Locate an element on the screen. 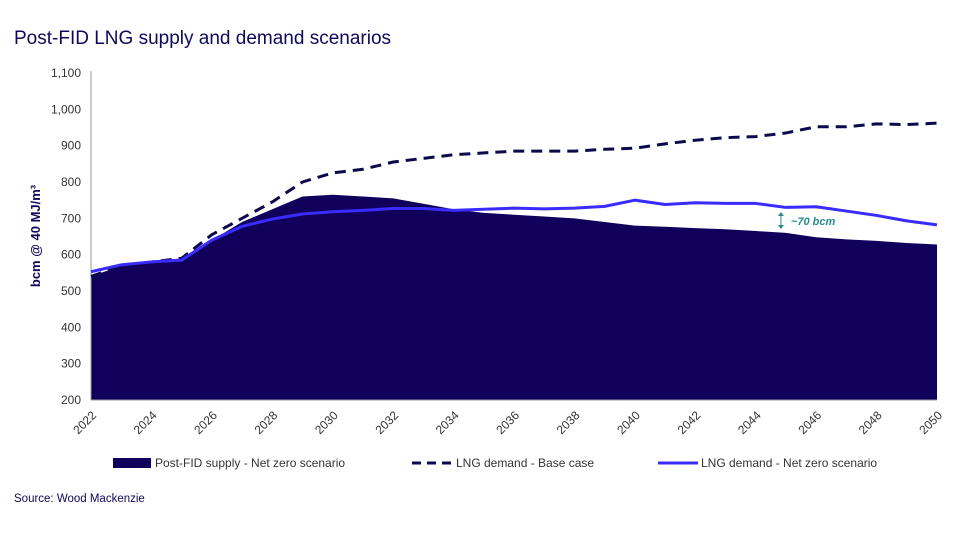  x-tick-label: 2030 is located at coordinates (326, 422).